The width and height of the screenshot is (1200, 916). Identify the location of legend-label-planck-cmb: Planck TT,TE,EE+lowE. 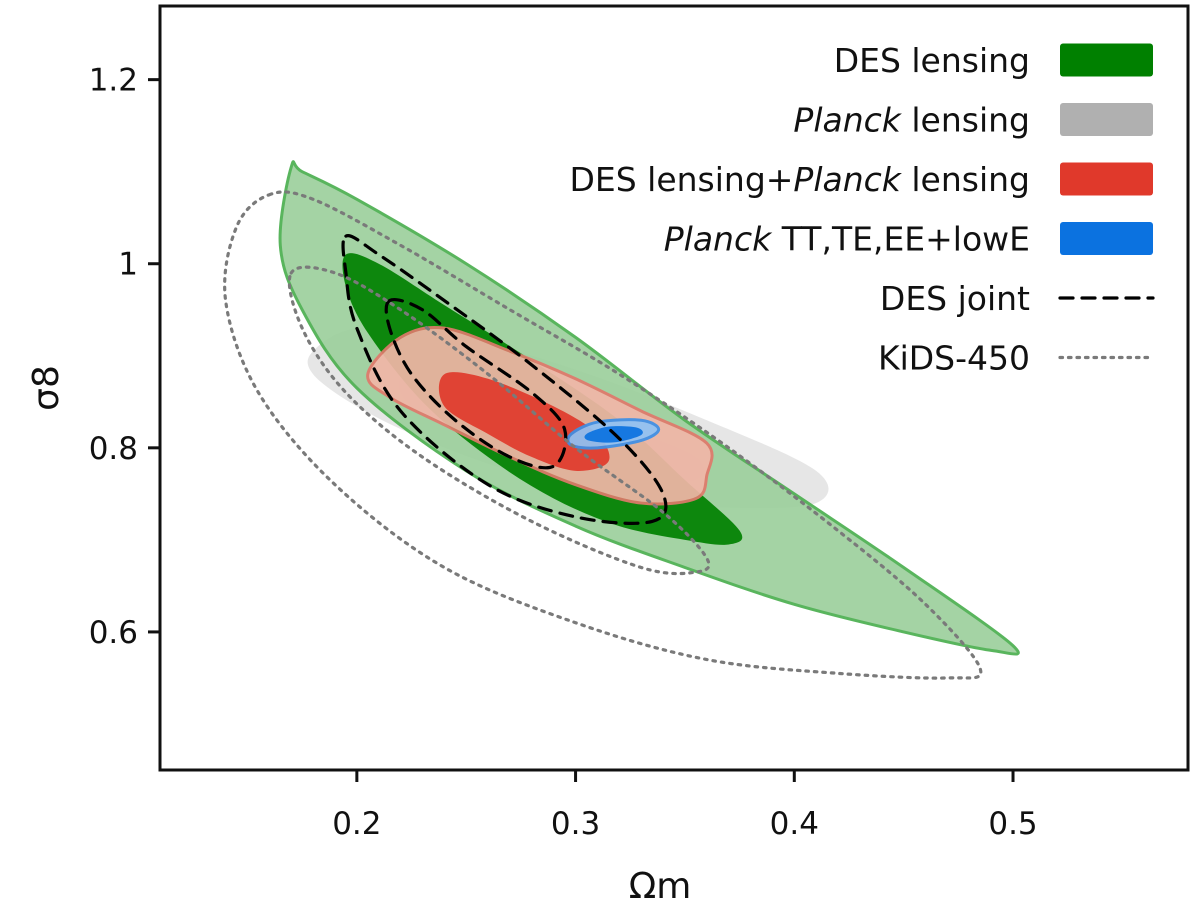
(847, 239).